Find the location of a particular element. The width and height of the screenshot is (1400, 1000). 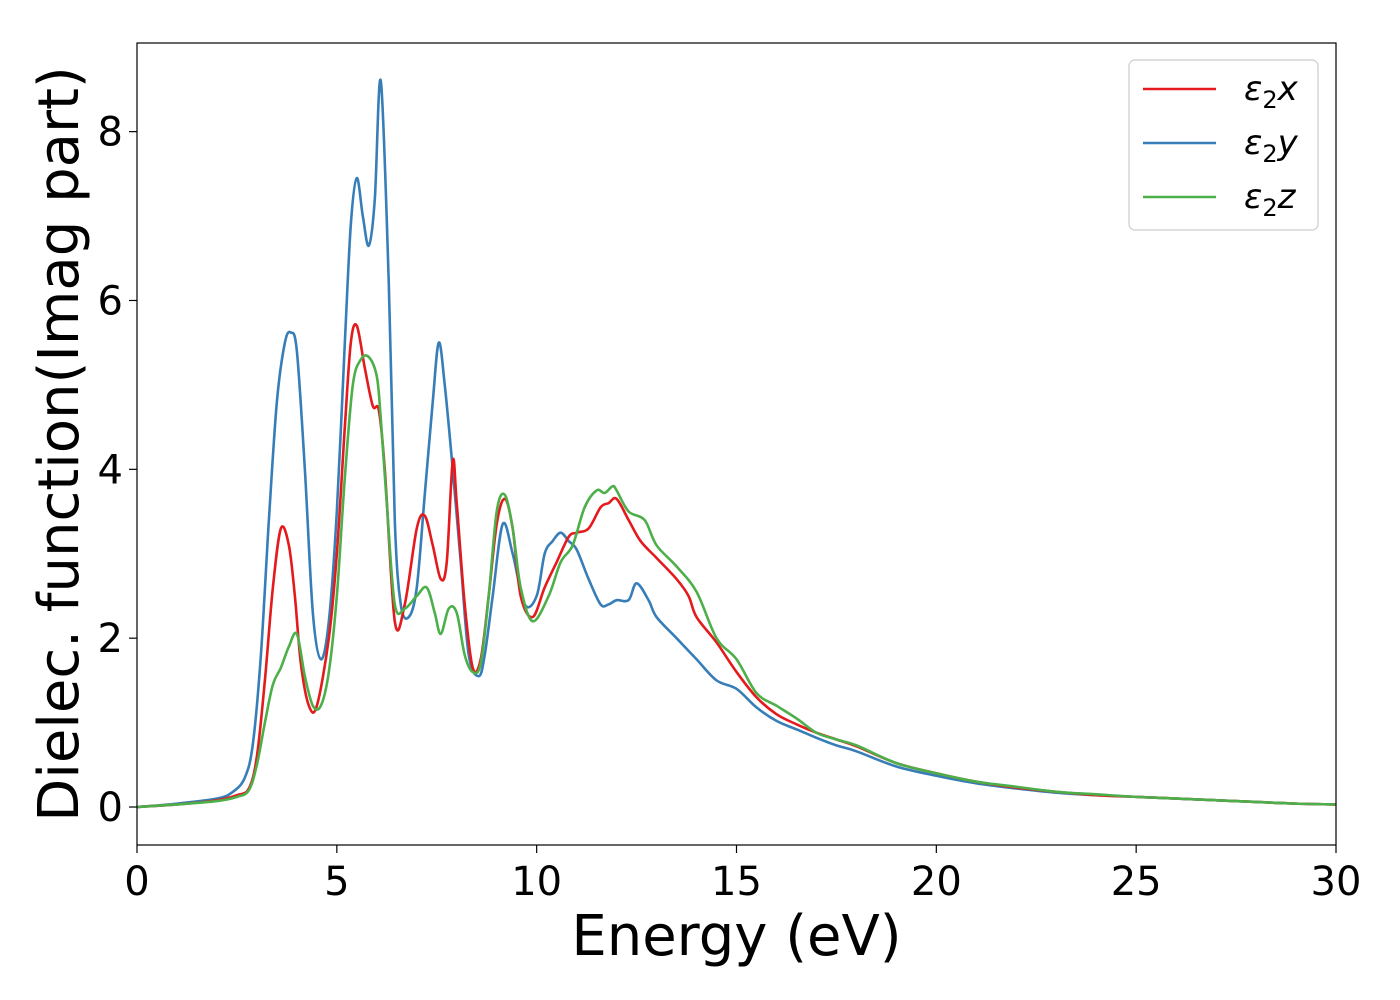

legend-box is located at coordinates (1223, 145).